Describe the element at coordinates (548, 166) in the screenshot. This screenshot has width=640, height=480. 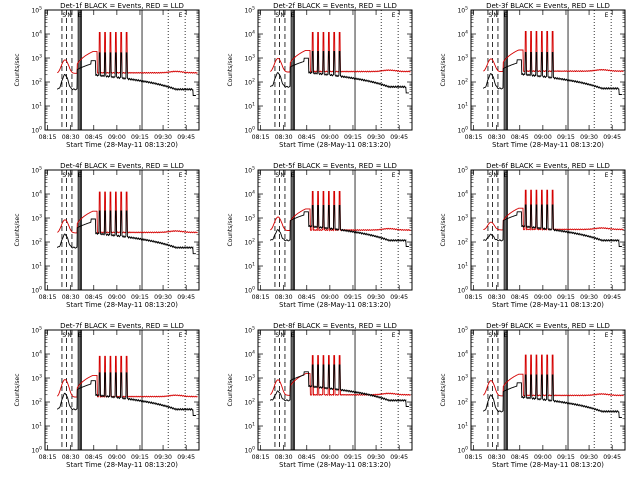
I see `panel-title: Det-6f BLACK = Events, RED = LLD` at that location.